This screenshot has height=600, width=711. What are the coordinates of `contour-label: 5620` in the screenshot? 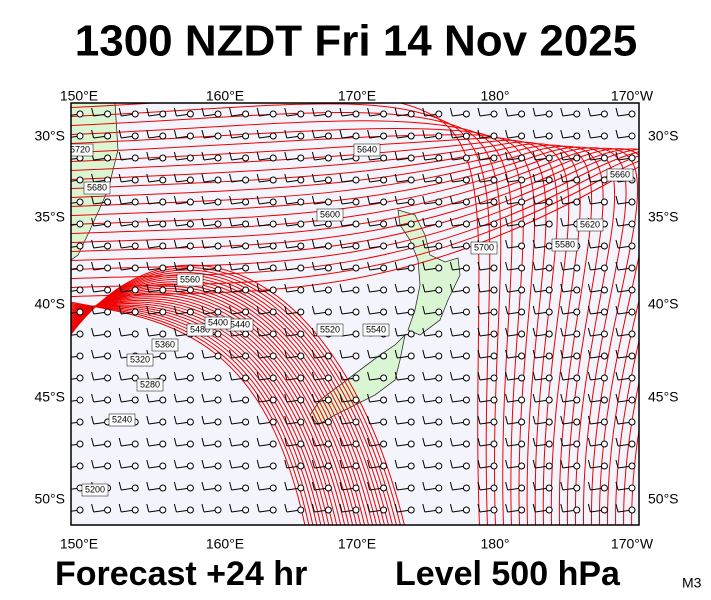 It's located at (590, 224).